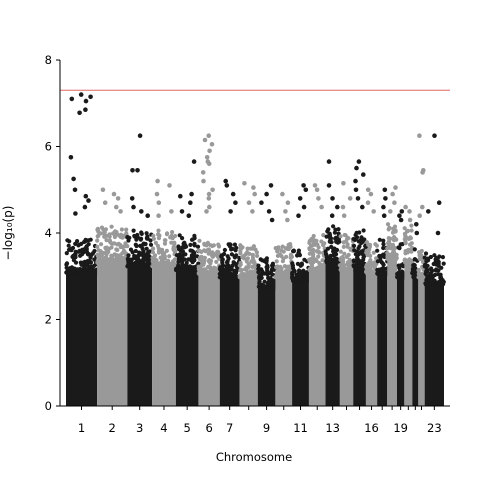  Describe the element at coordinates (415, 341) in the screenshot. I see `chromosome-21-band` at that location.